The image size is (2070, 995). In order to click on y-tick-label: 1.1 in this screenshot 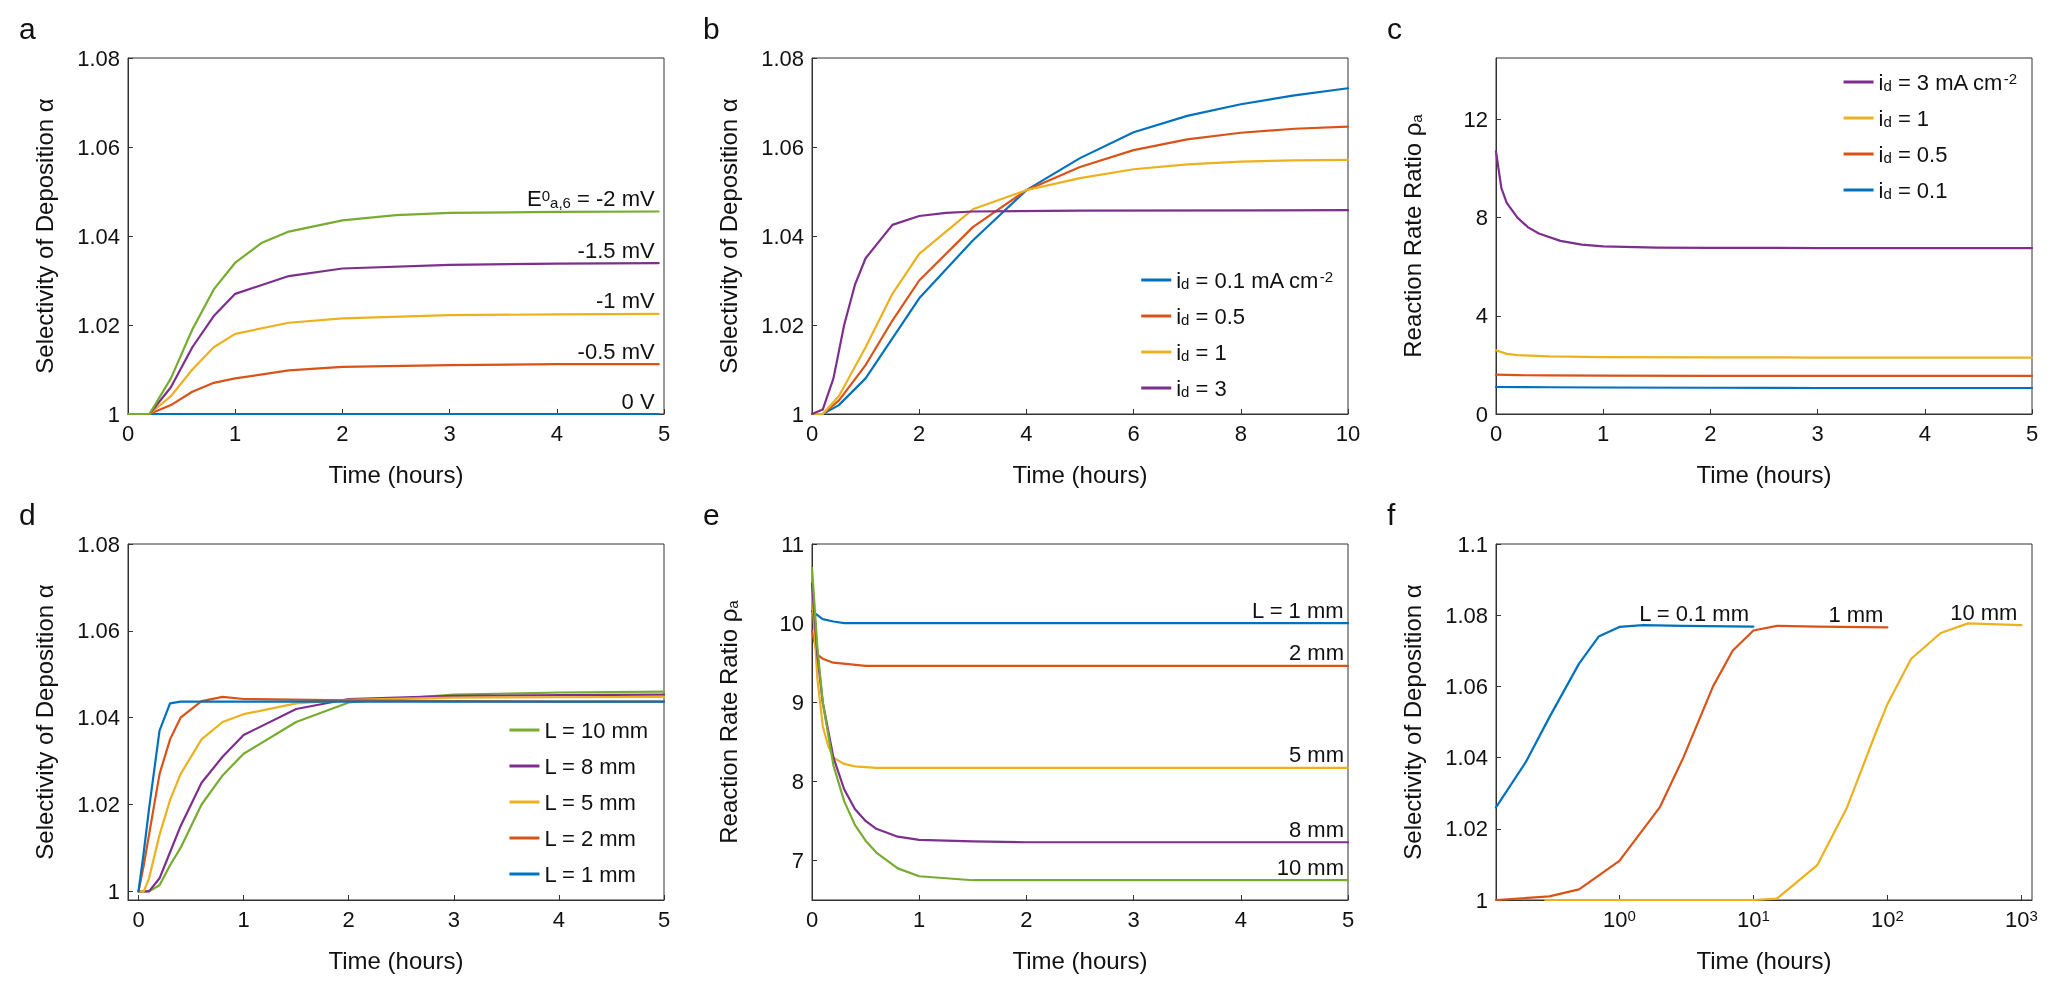, I will do `click(1472, 544)`.